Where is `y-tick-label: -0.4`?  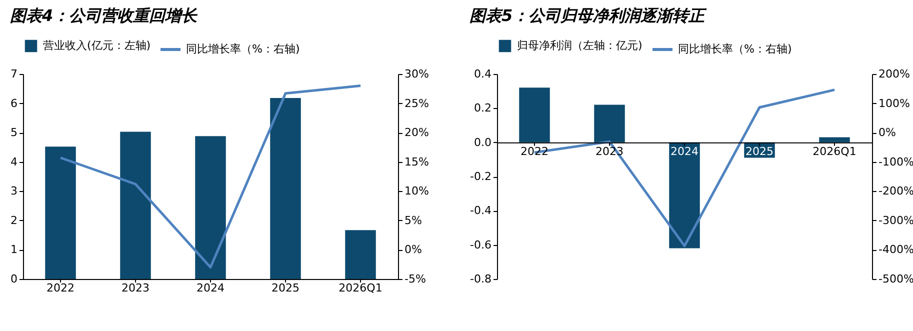
y-tick-label: -0.4 is located at coordinates (481, 211).